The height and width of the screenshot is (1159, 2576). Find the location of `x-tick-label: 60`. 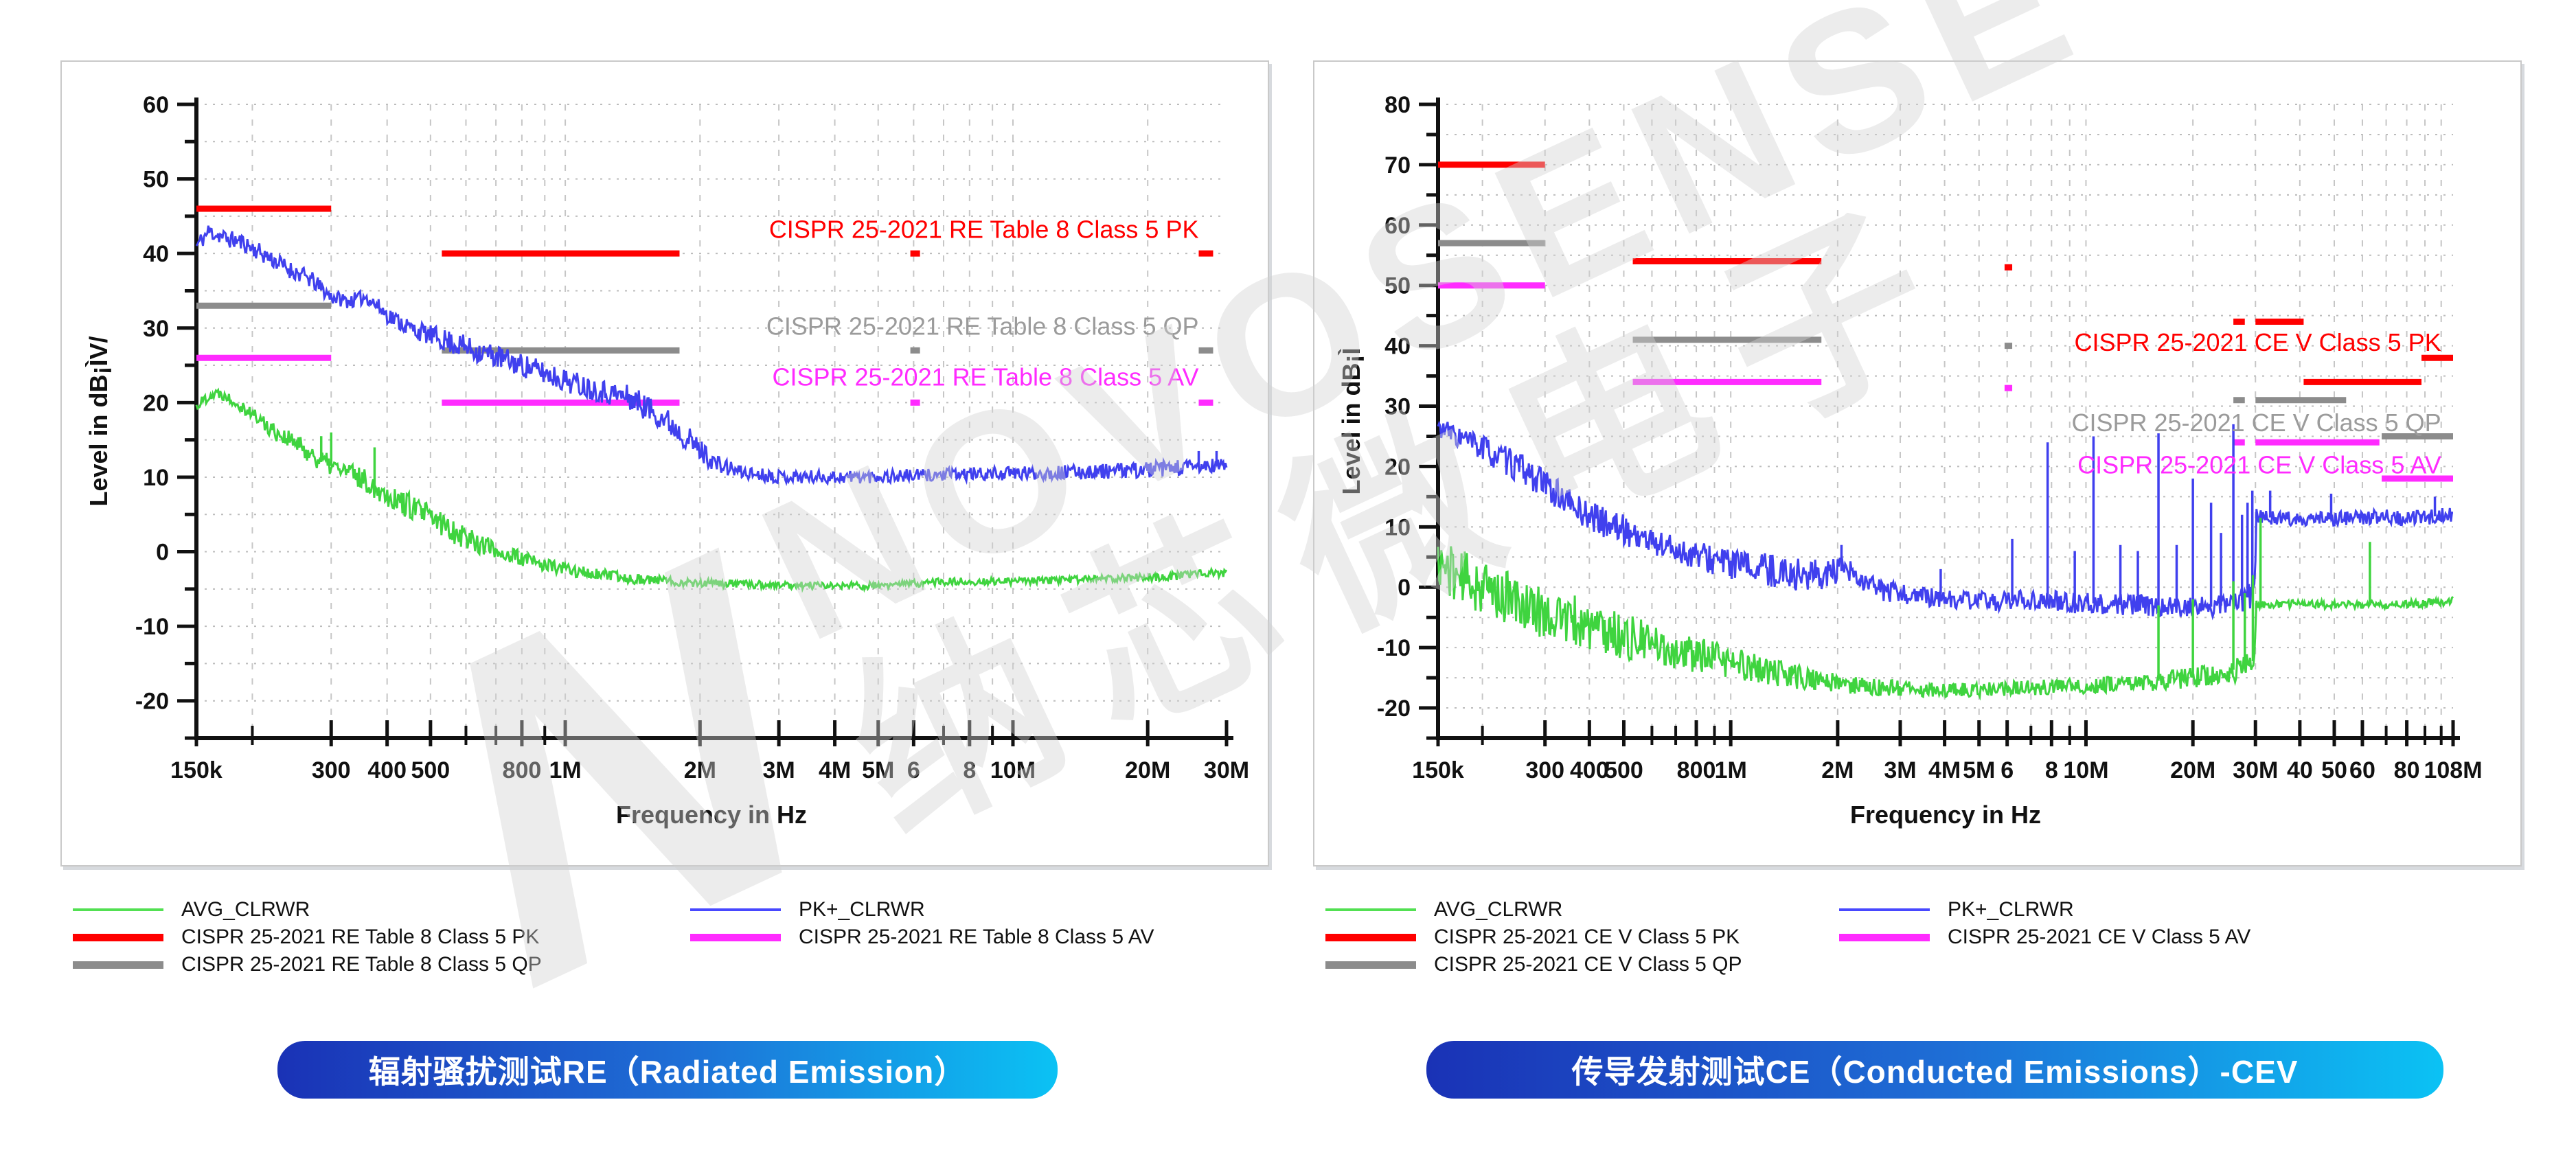

x-tick-label: 60 is located at coordinates (2362, 770).